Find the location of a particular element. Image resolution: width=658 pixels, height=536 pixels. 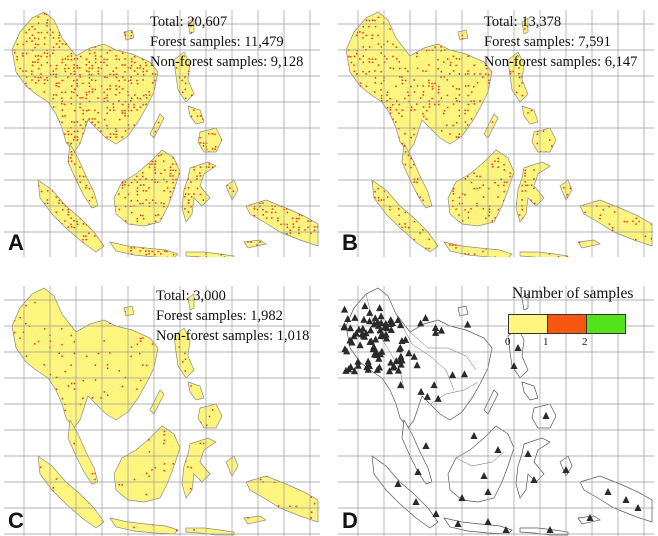

panel-letter-d: D is located at coordinates (350, 520).